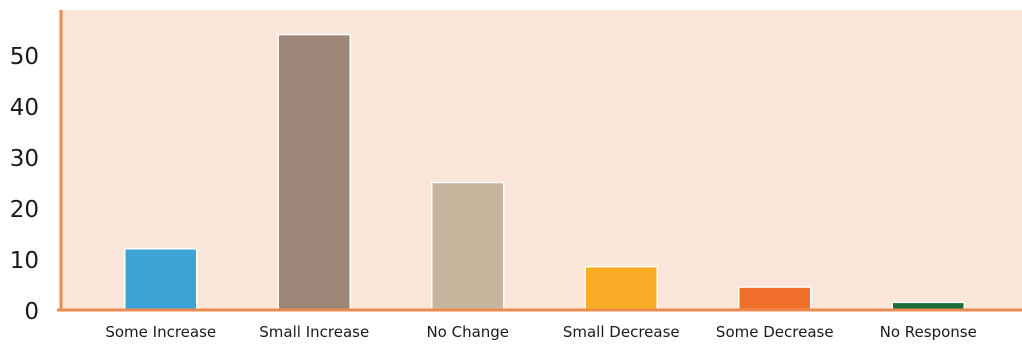  What do you see at coordinates (24, 261) in the screenshot?
I see `y-tick-label: 10` at bounding box center [24, 261].